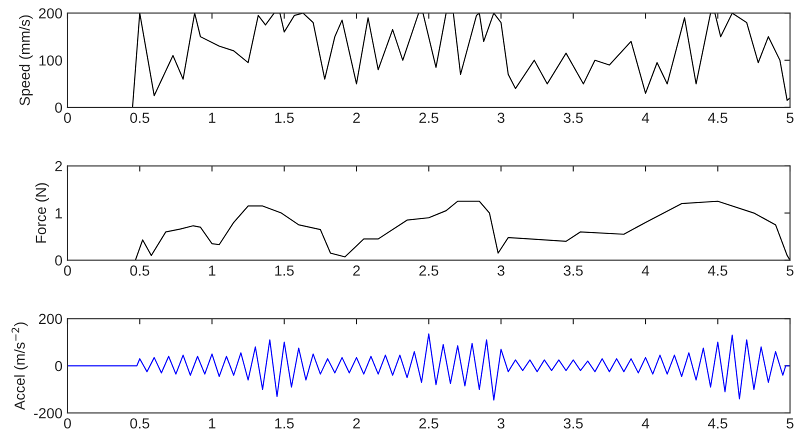  What do you see at coordinates (59, 213) in the screenshot?
I see `y-tick-label: 1` at bounding box center [59, 213].